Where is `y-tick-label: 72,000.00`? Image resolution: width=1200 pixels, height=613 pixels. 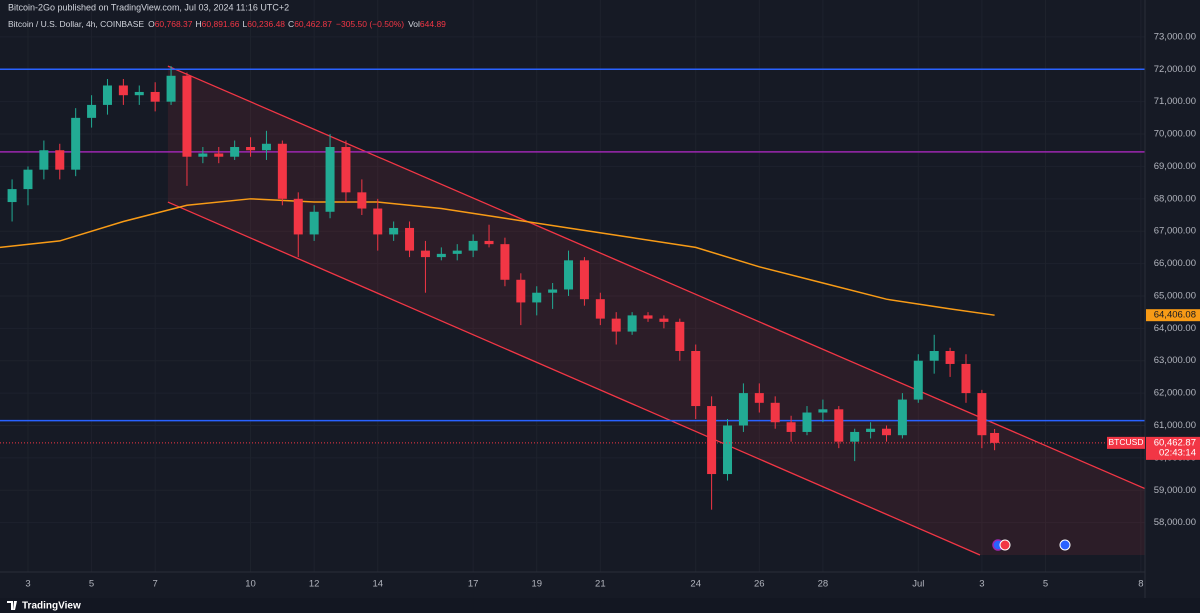
y-tick-label: 72,000.00 is located at coordinates (1175, 69).